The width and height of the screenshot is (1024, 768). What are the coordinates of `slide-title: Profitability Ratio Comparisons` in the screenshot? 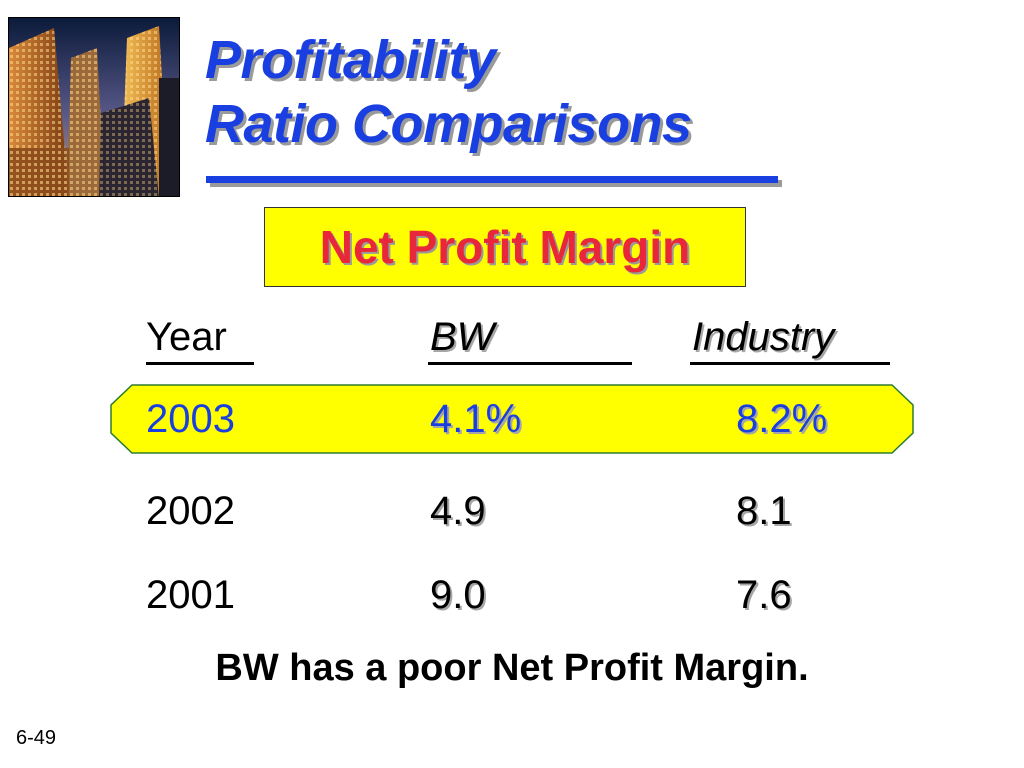 It's located at (448, 92).